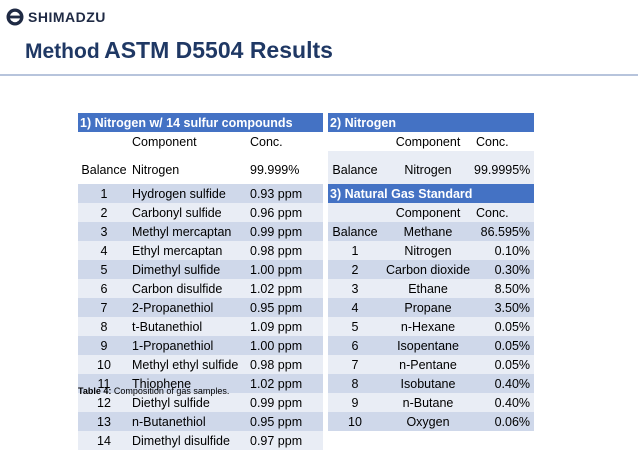 The height and width of the screenshot is (451, 638). Describe the element at coordinates (428, 288) in the screenshot. I see `row-component: Ethane` at that location.